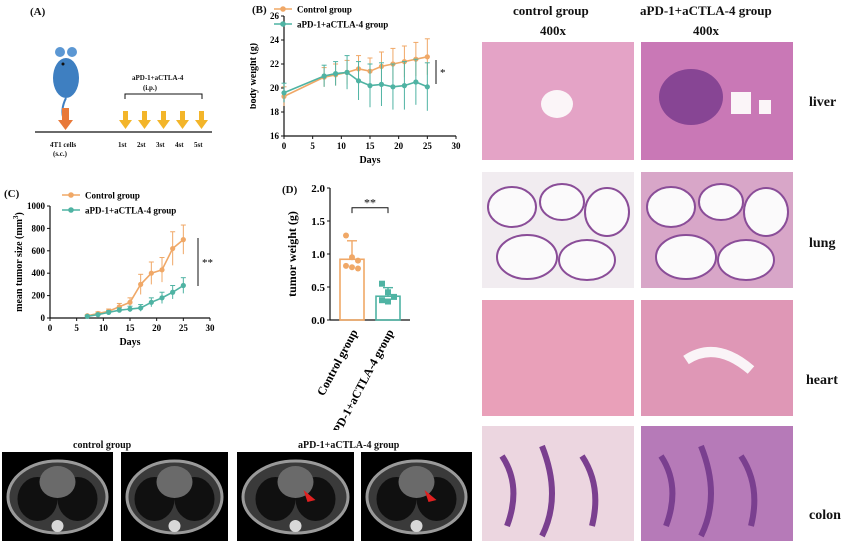  Describe the element at coordinates (717, 483) in the screenshot. I see `histology-colon-treat` at that location.